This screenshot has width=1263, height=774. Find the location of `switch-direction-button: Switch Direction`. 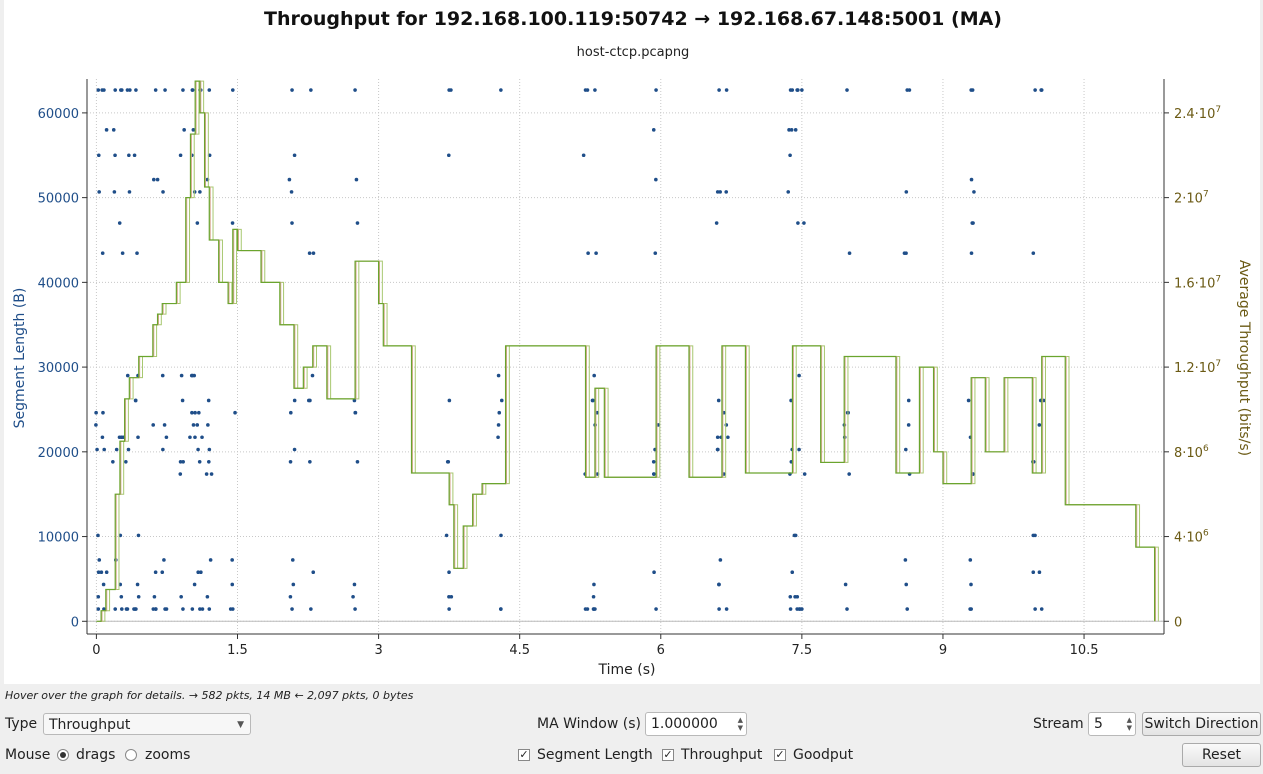

switch-direction-button: Switch Direction is located at coordinates (1201, 724).